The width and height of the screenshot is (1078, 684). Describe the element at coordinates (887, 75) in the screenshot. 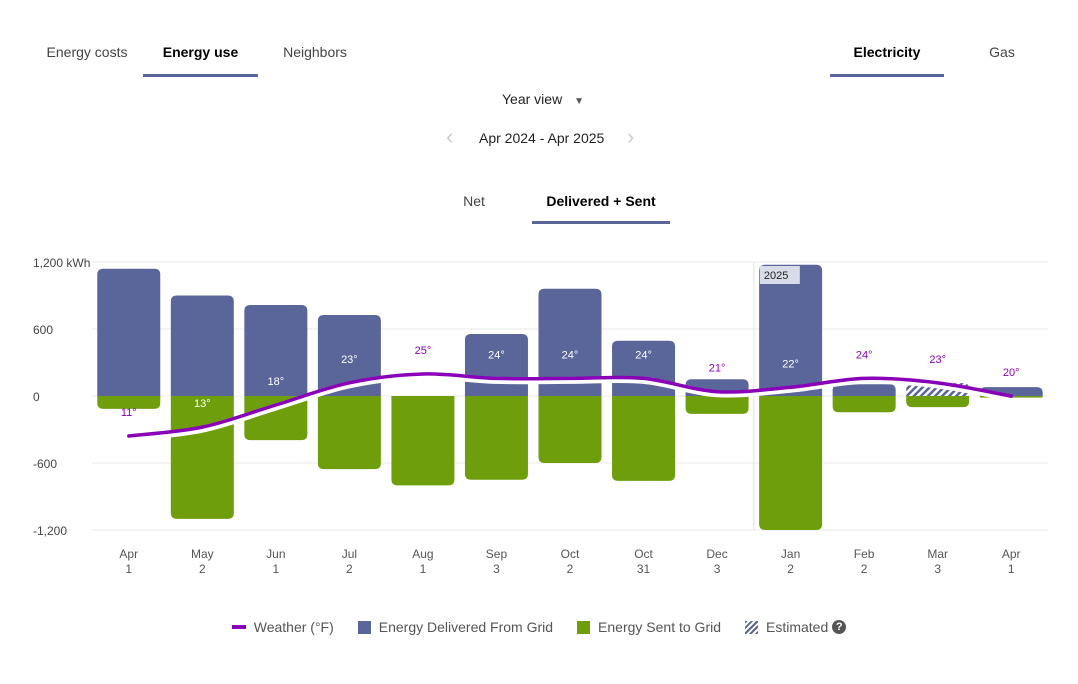

I see `active-fuel-underline` at that location.